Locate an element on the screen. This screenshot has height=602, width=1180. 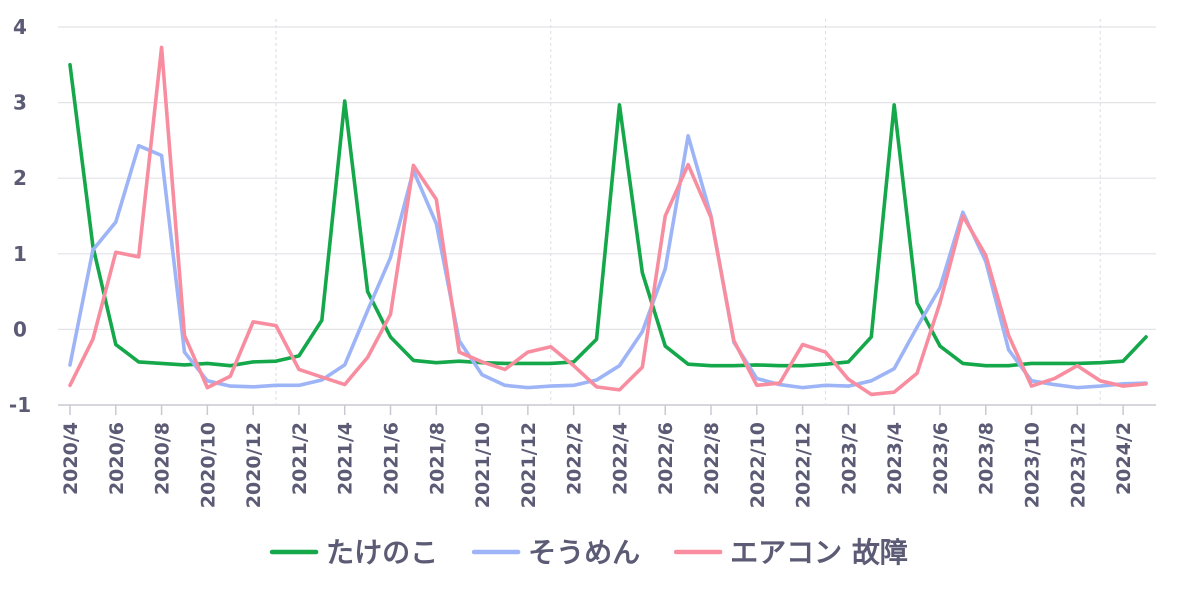
x-tick-label: 2023/4 is located at coordinates (895, 458).